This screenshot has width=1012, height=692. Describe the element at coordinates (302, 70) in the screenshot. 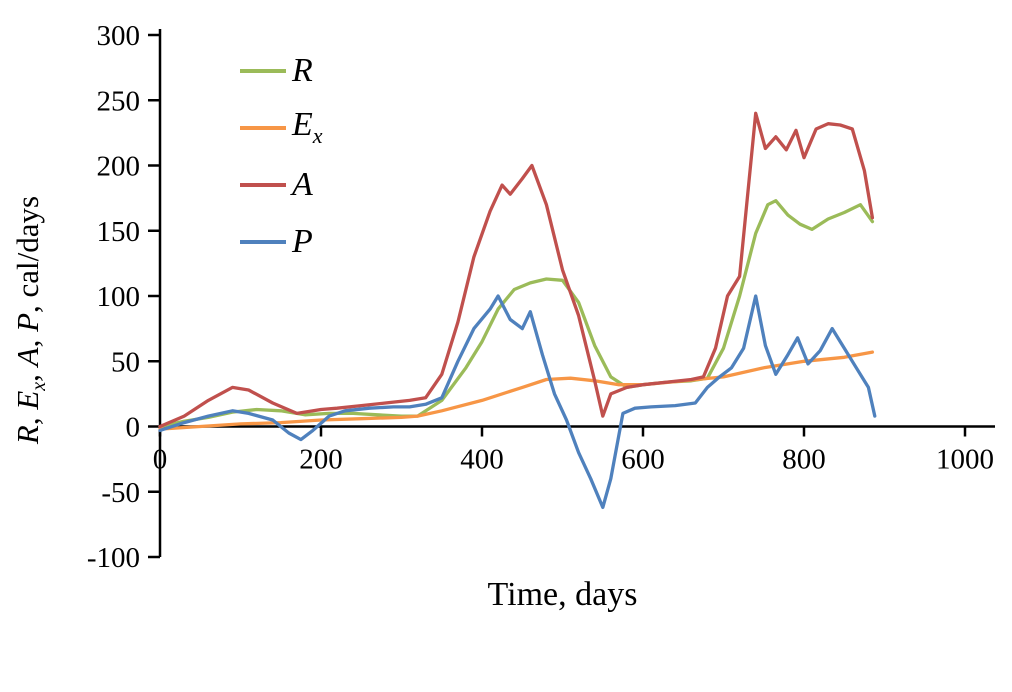

I see `legend-label-R: R` at that location.